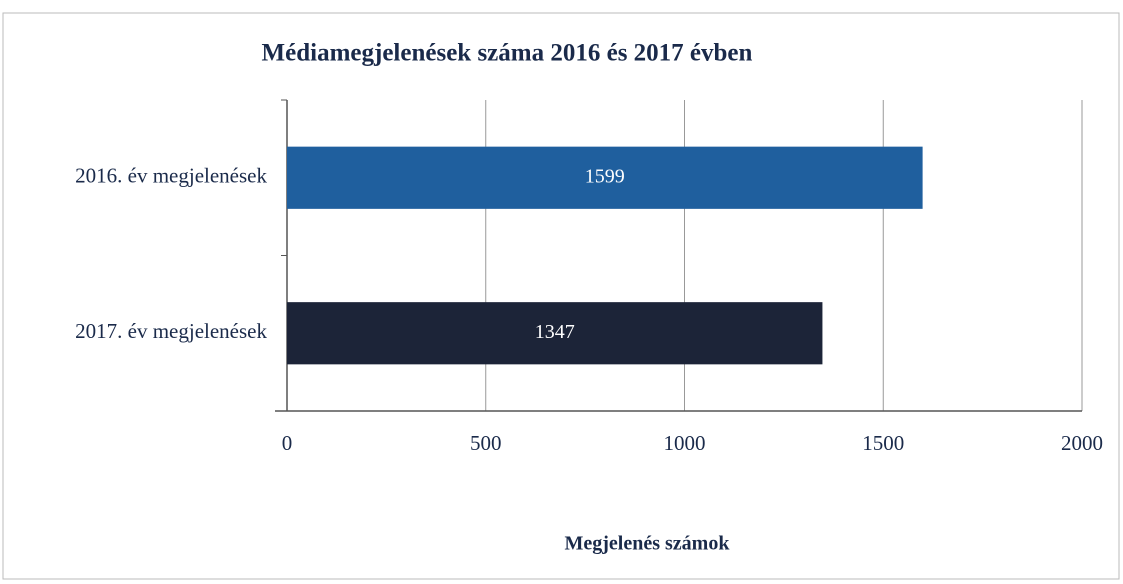 Image resolution: width=1123 pixels, height=584 pixels. What do you see at coordinates (1082, 443) in the screenshot?
I see `x-tick-label: 2000` at bounding box center [1082, 443].